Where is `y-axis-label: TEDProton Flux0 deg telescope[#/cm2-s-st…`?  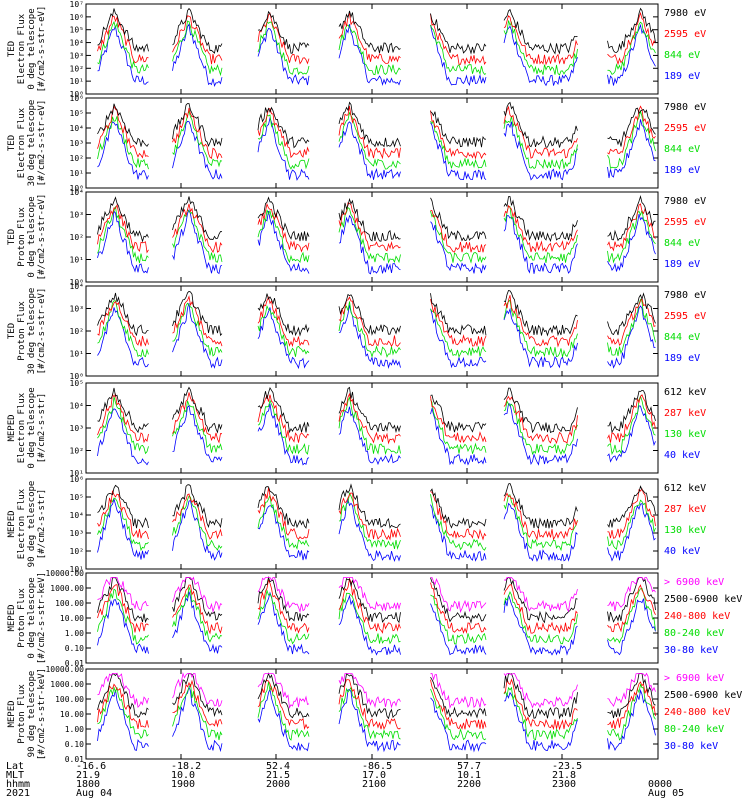 y-axis-label: TEDProton Flux0 deg telescope[#/cm2-s-st… is located at coordinates (27, 237).